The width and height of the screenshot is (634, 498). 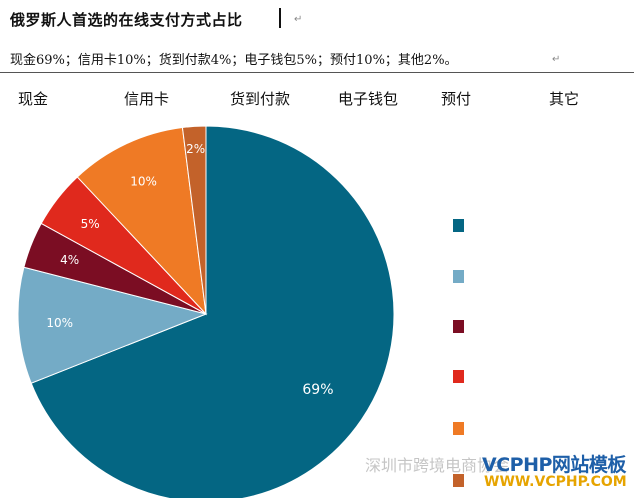 I want to click on watermark-url: WWW.VCPHP.COM, so click(x=555, y=482).